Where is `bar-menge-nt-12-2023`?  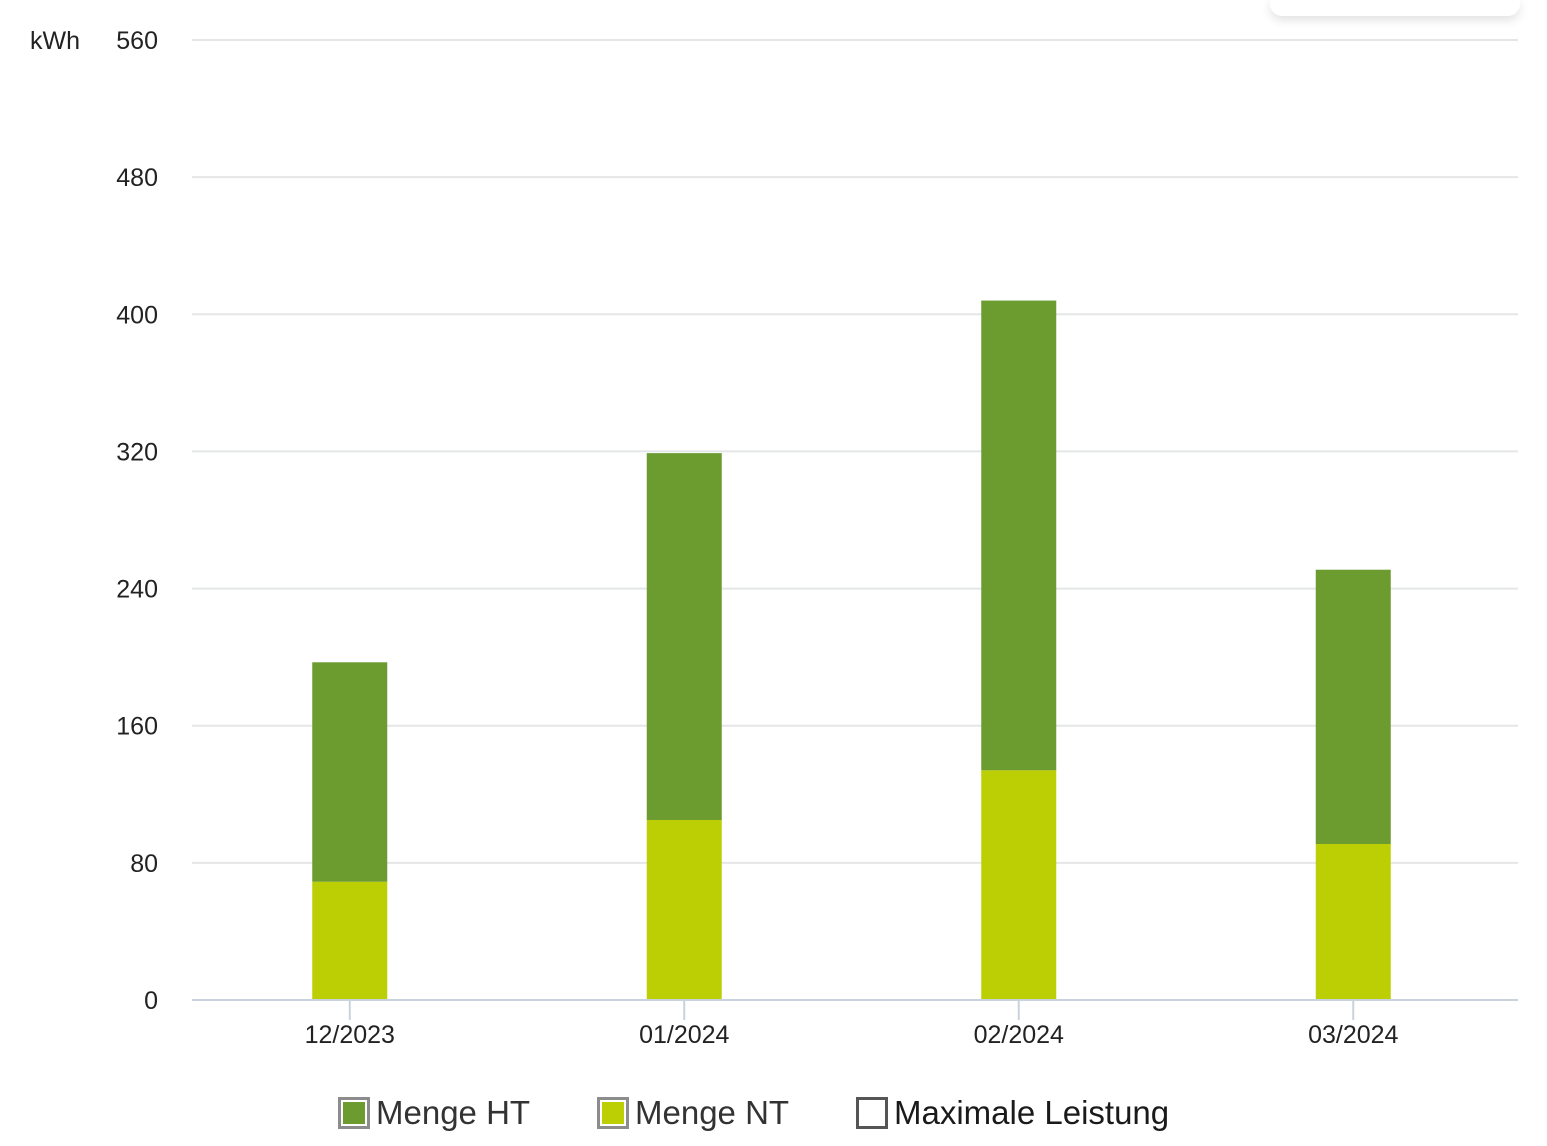 bar-menge-nt-12-2023 is located at coordinates (350, 940).